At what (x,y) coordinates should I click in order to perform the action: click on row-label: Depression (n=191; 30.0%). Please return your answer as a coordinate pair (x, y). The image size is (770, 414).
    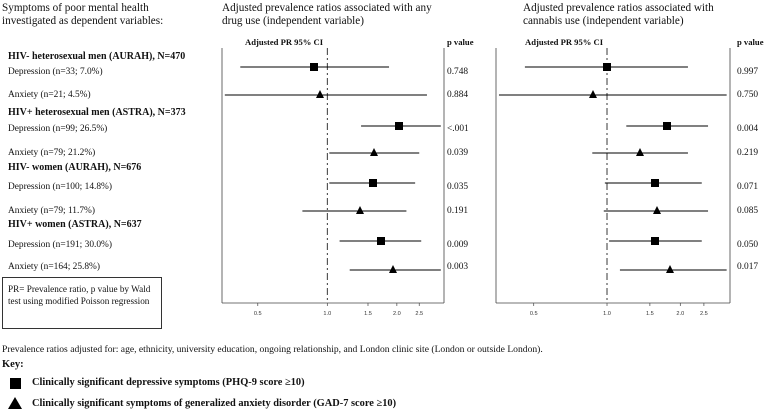
    Looking at the image, I should click on (60, 245).